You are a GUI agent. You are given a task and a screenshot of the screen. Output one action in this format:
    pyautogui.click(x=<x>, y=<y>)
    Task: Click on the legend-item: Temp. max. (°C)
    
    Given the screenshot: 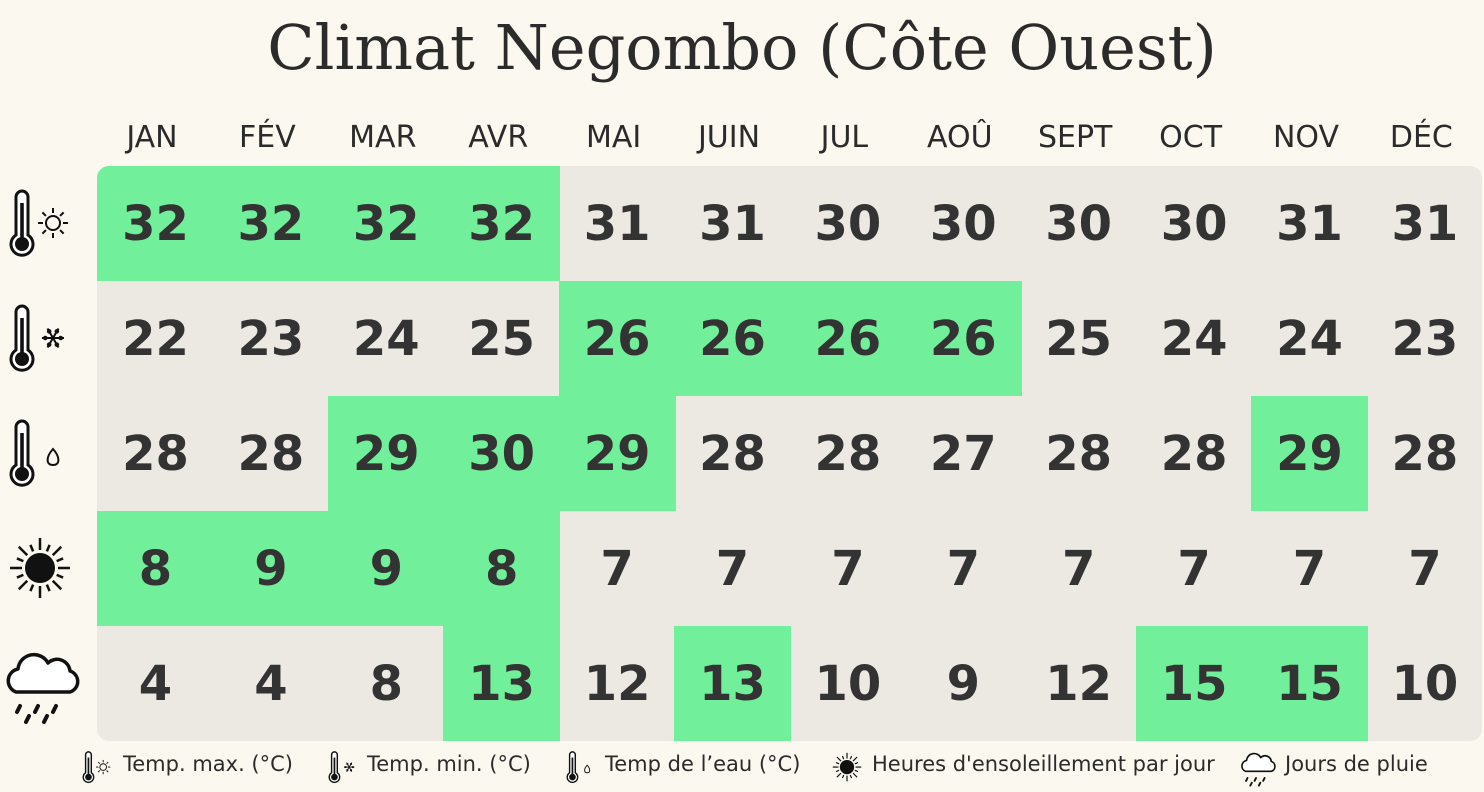 What is the action you would take?
    pyautogui.click(x=742, y=766)
    